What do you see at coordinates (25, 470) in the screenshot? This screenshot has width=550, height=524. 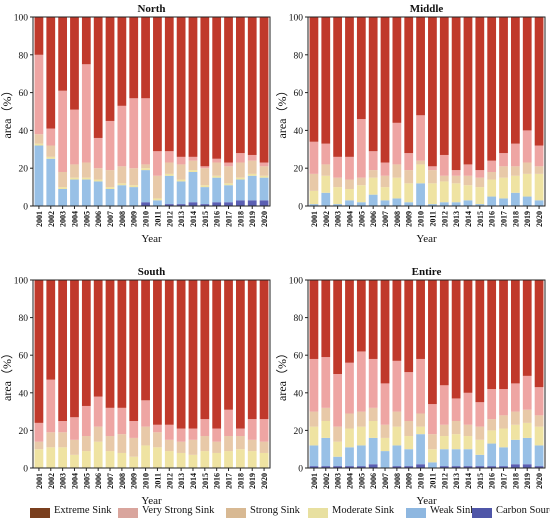 I see `south-y-tick-label-0: 0` at bounding box center [25, 470].